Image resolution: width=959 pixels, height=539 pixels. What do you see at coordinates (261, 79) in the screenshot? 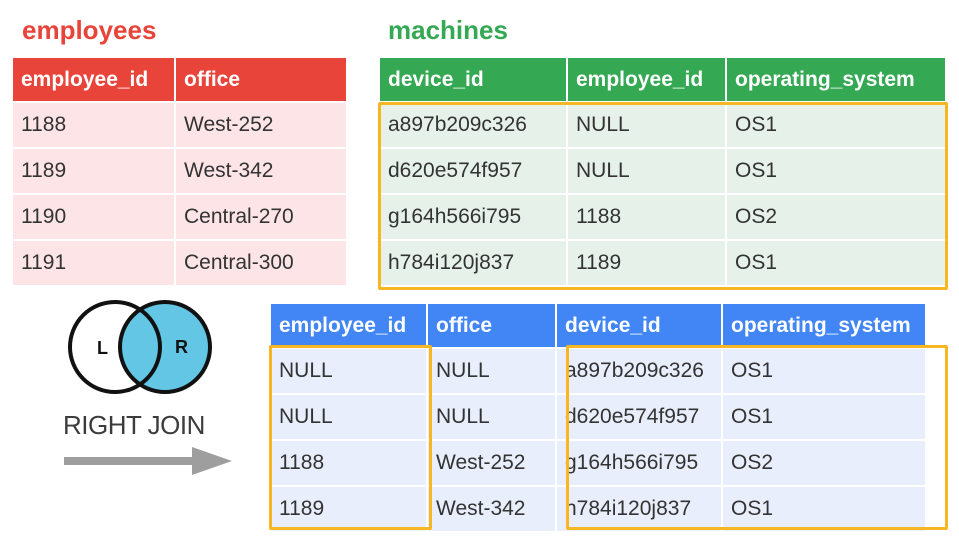
I see `employees-col-office: office` at bounding box center [261, 79].